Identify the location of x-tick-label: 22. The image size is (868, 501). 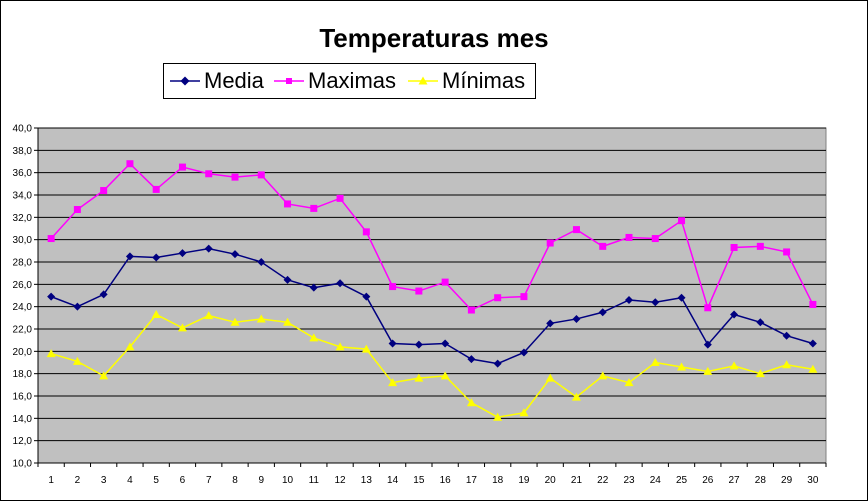
(603, 480).